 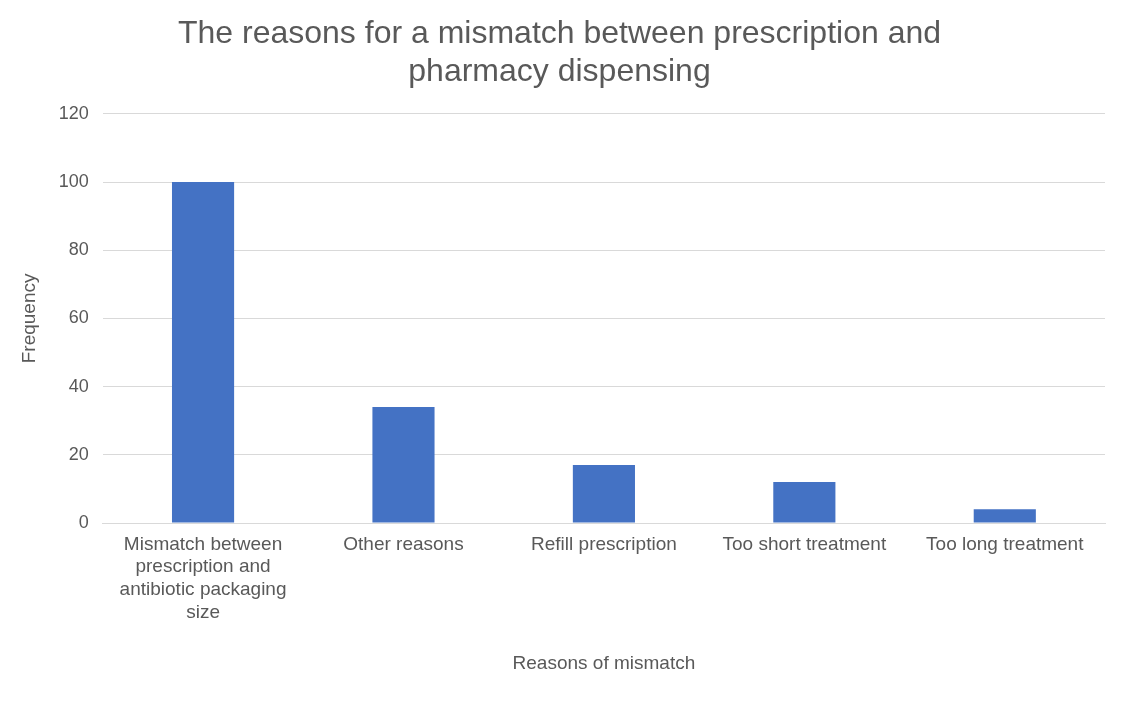 I want to click on y-tick-label: 120, so click(x=73, y=112).